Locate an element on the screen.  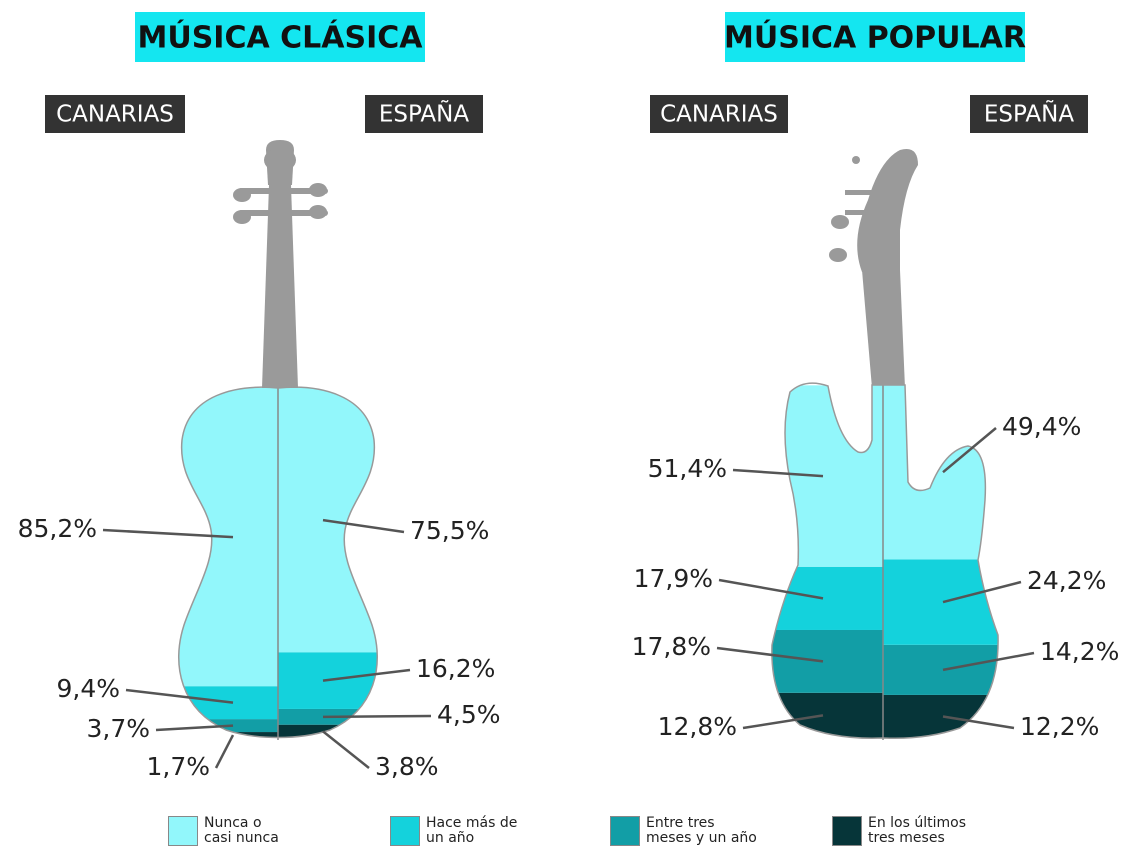
legend-item: En los últimos tres meses is located at coordinates (899, 831).